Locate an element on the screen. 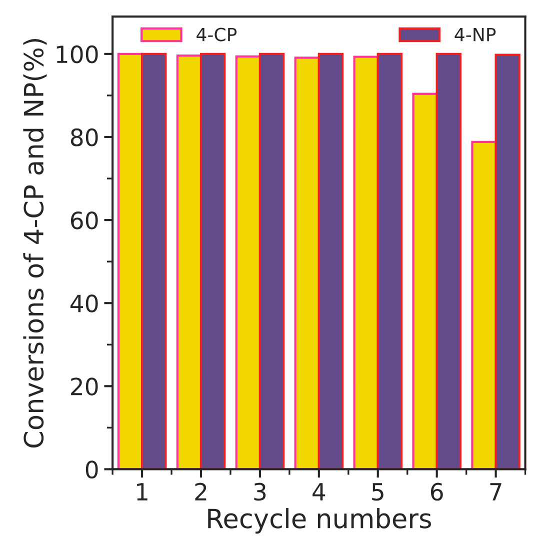 The image size is (536, 552). y-tick-label: 0 is located at coordinates (92, 469).